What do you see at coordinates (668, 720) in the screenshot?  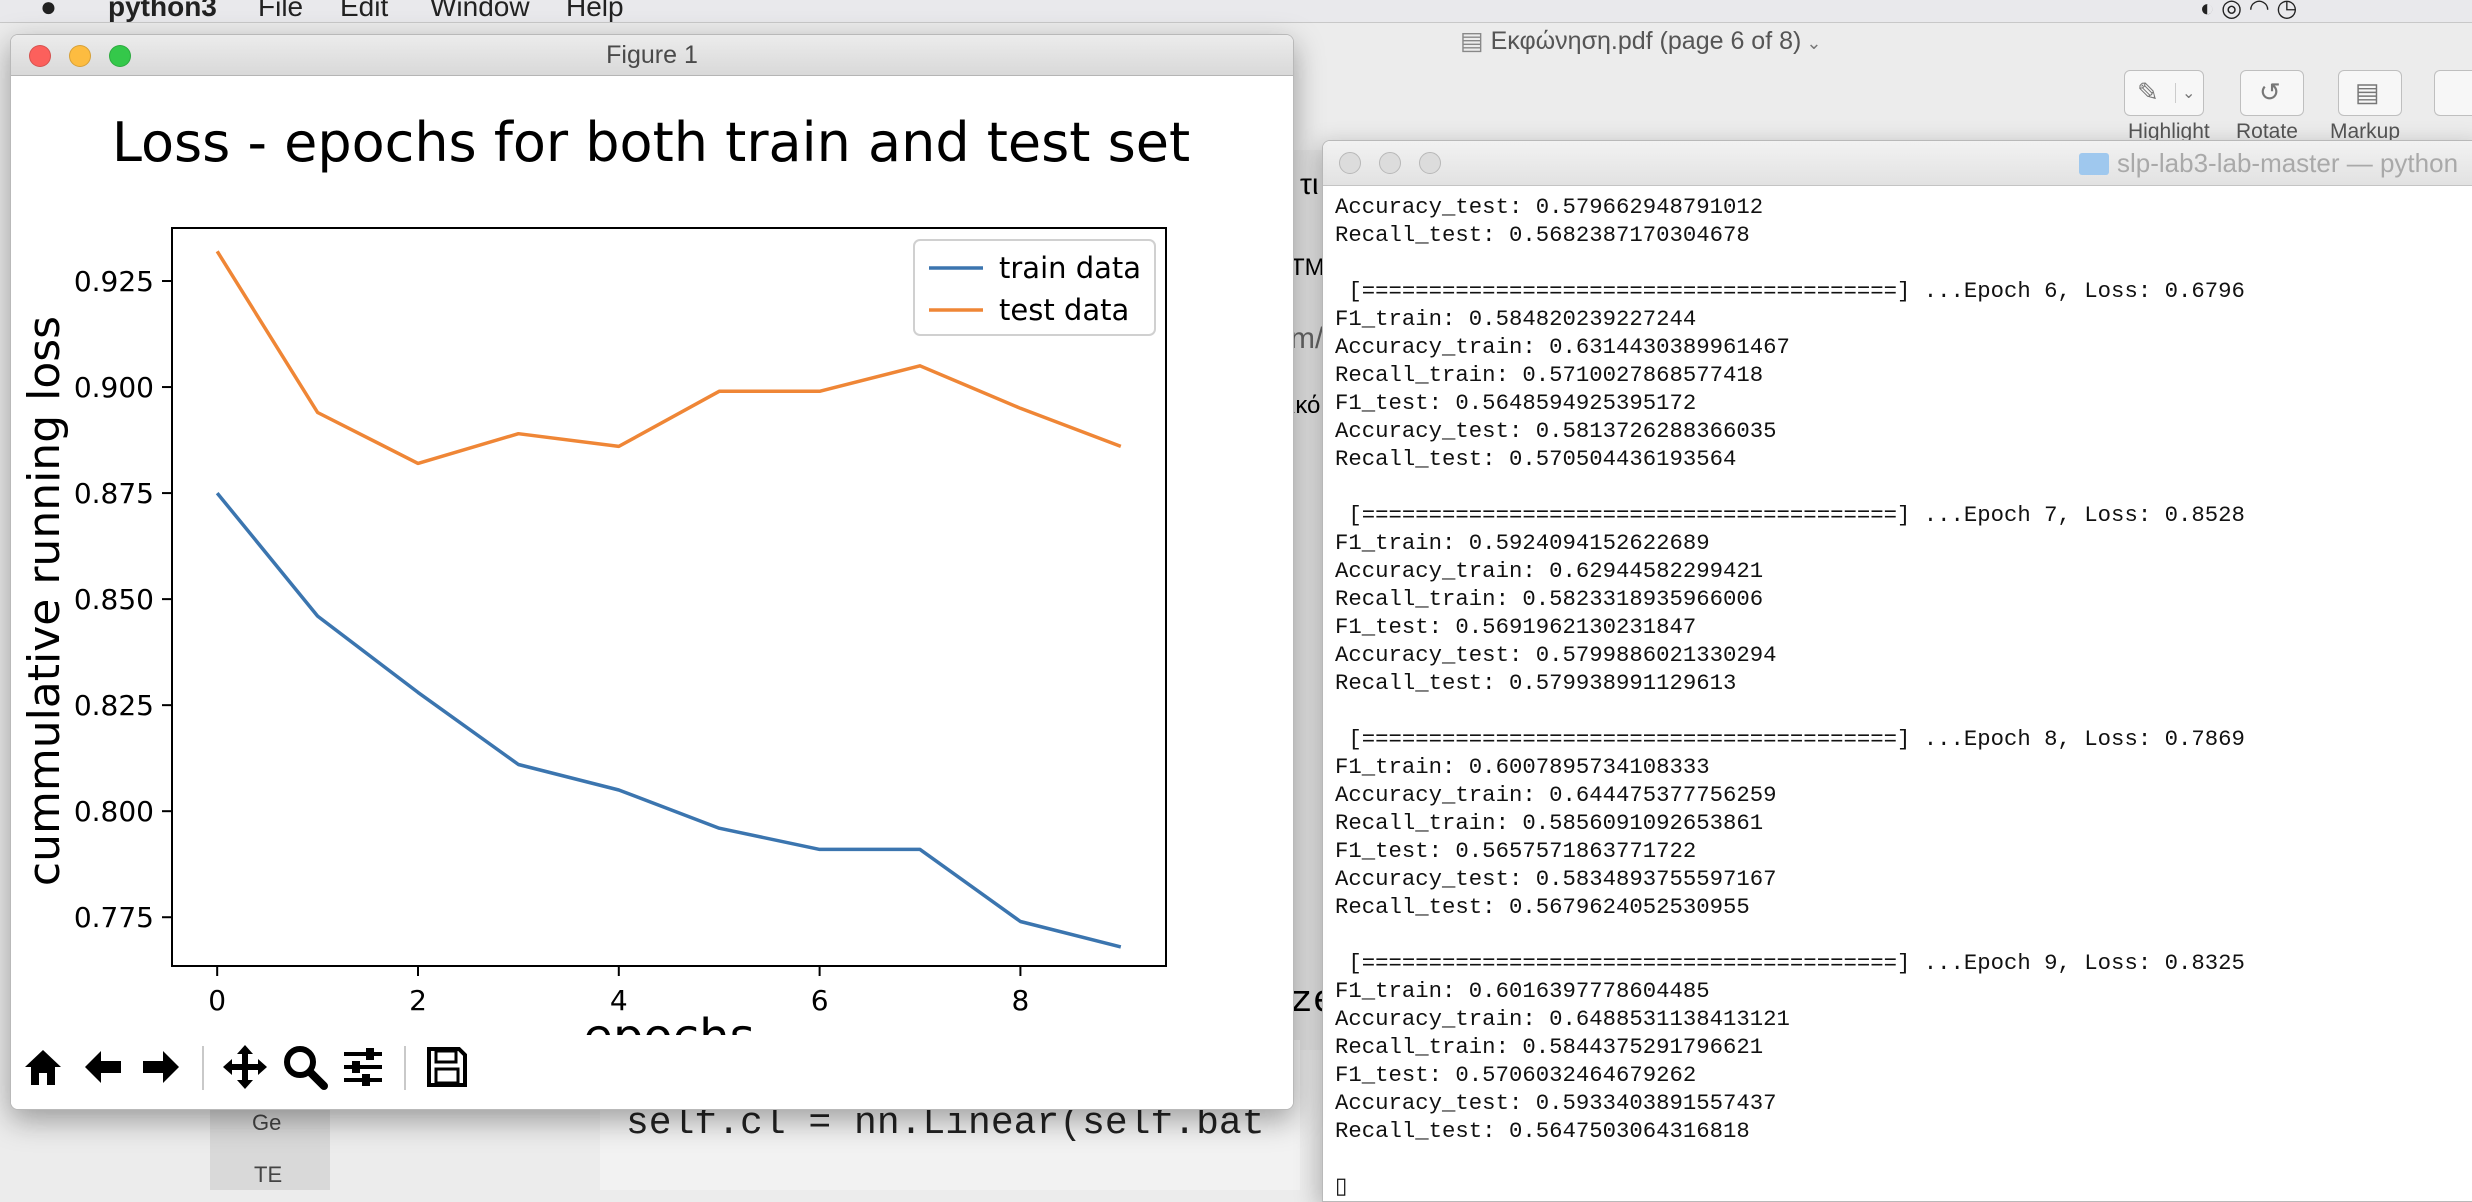 I see `train-data-line` at bounding box center [668, 720].